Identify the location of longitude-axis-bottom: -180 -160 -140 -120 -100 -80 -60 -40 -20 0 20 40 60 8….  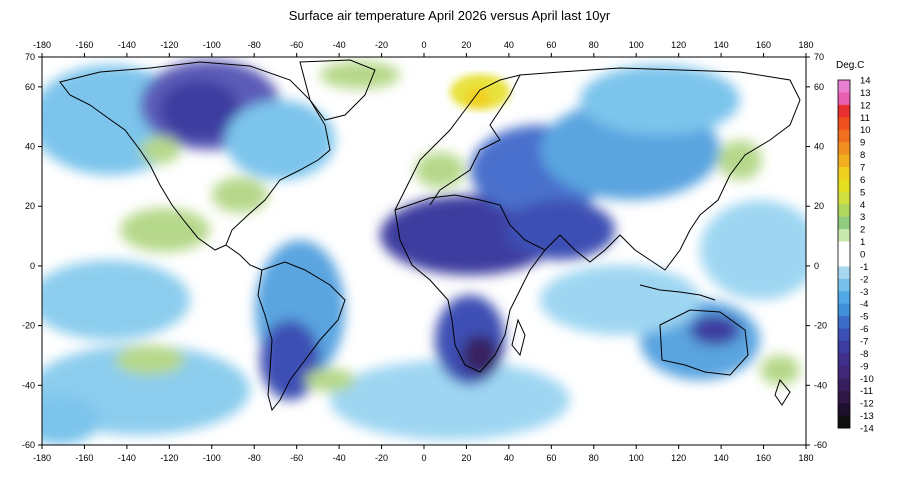
(423, 454).